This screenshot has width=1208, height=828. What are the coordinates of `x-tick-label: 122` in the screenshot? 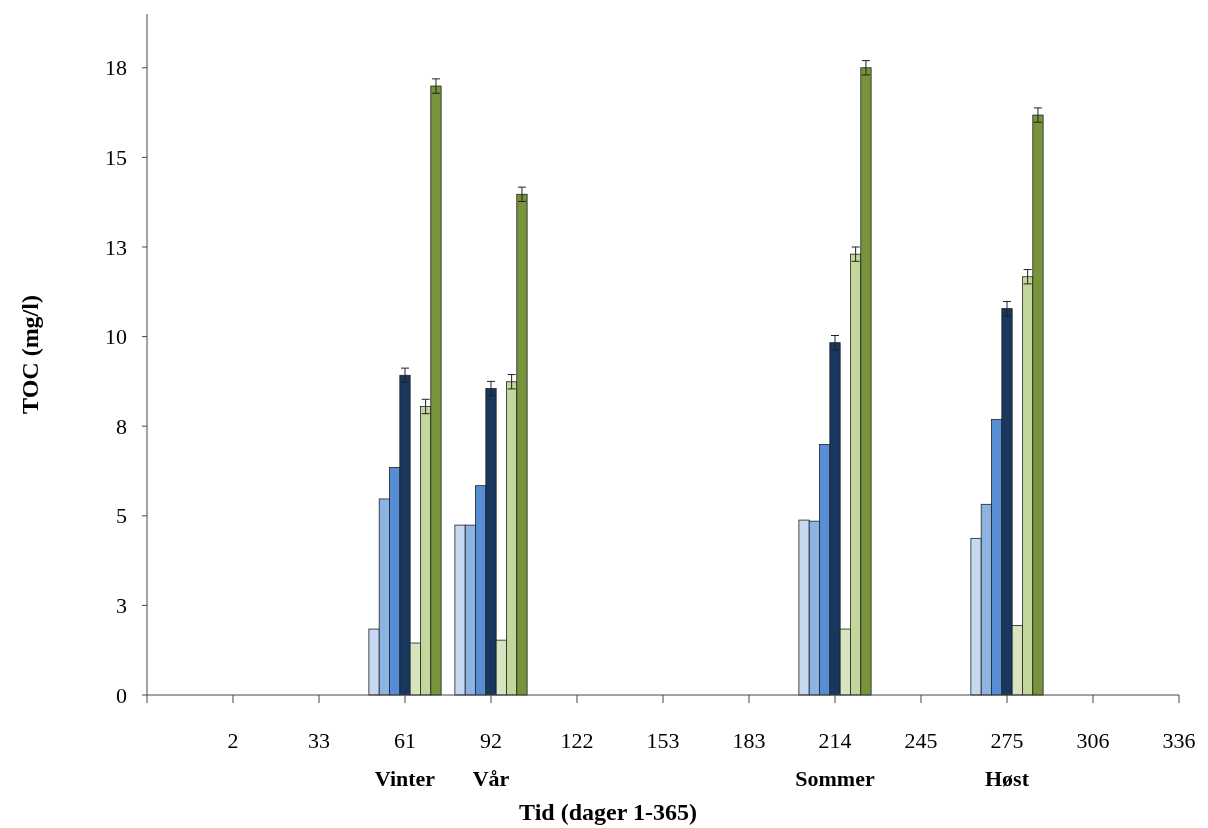 It's located at (577, 740).